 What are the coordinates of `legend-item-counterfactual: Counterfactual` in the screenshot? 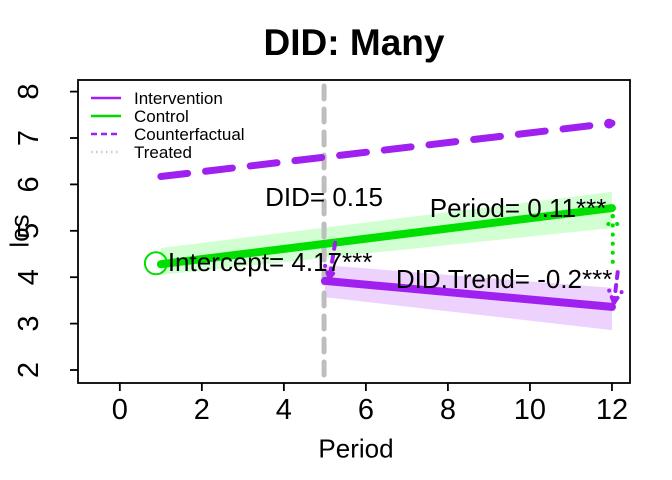 It's located at (167, 134).